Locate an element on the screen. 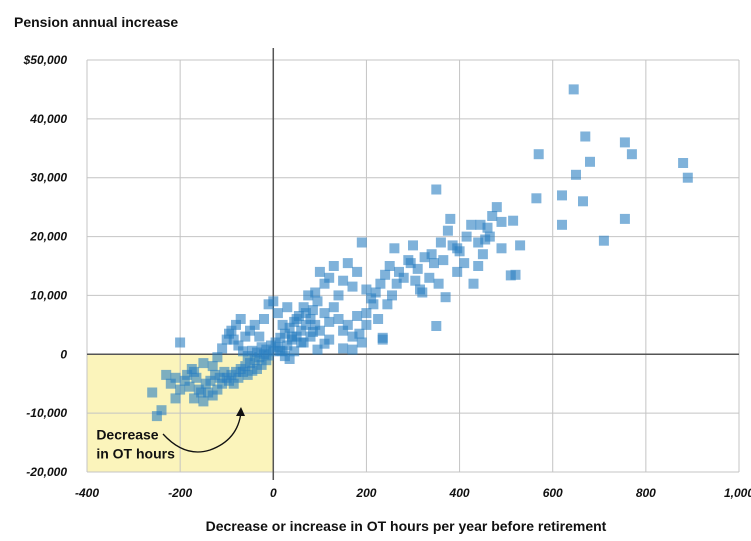 The width and height of the screenshot is (751, 541). annotation-arrow is located at coordinates (202, 432).